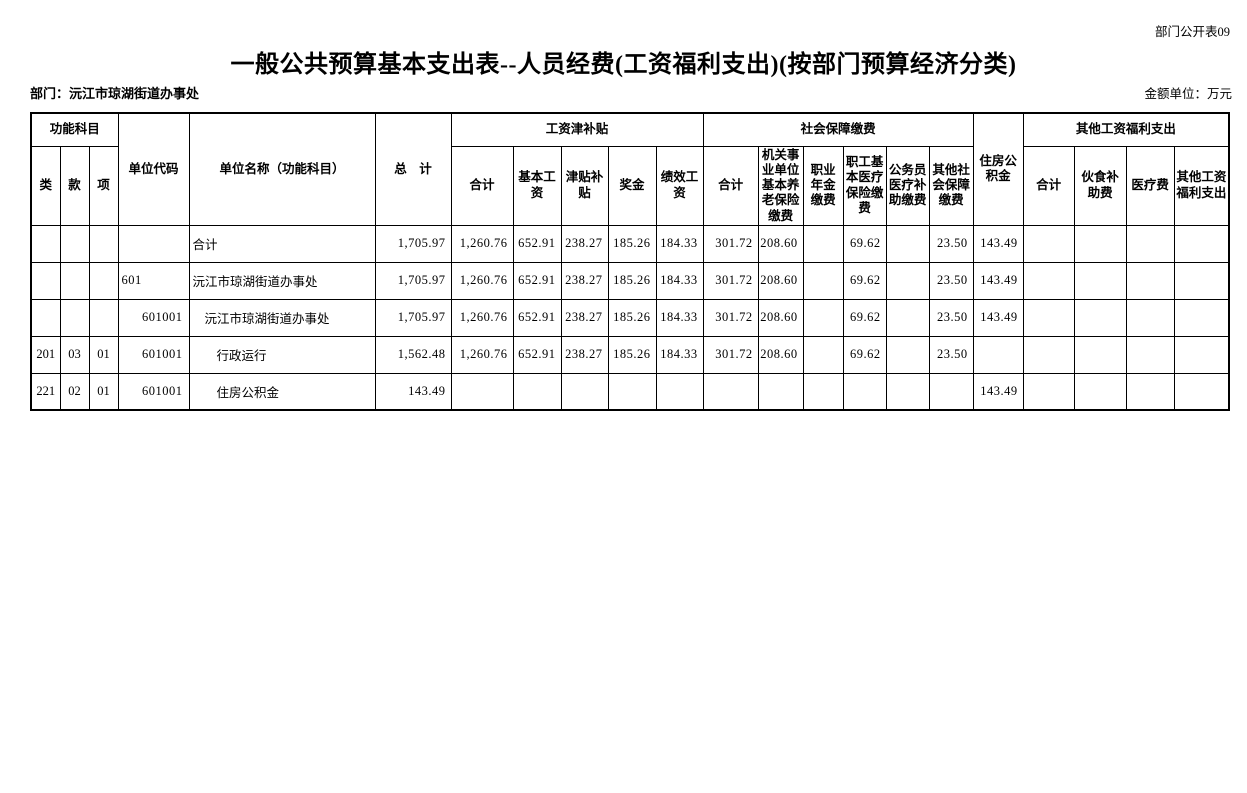 This screenshot has height=793, width=1247. Describe the element at coordinates (537, 391) in the screenshot. I see `cell-basic-wage` at that location.